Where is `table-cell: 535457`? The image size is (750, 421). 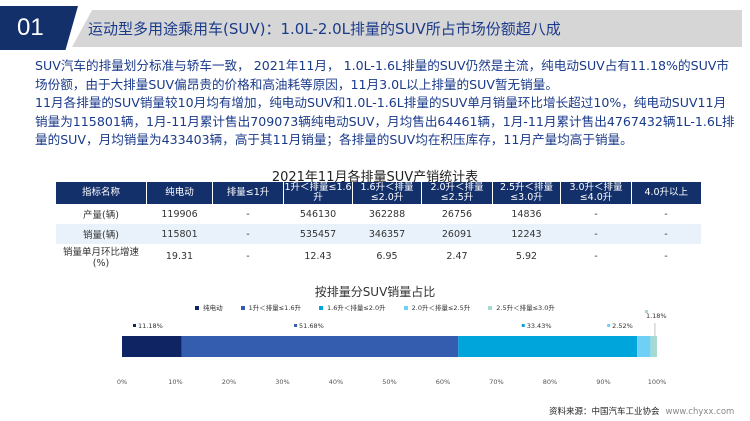
table-cell: 535457 is located at coordinates (318, 234).